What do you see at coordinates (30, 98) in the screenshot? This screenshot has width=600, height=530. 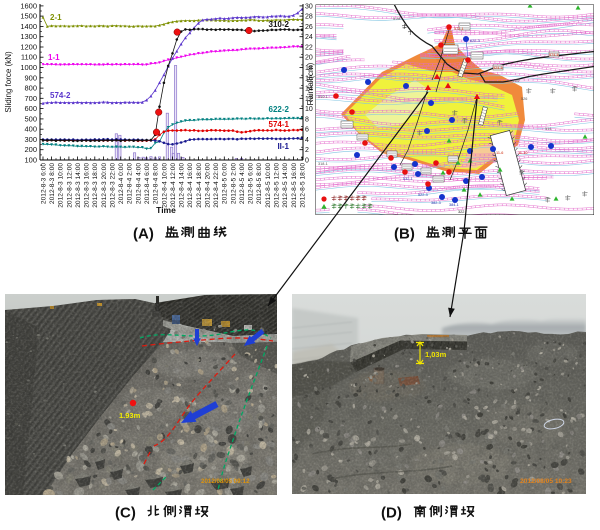 I see `svg-text: 700` at bounding box center [30, 98].